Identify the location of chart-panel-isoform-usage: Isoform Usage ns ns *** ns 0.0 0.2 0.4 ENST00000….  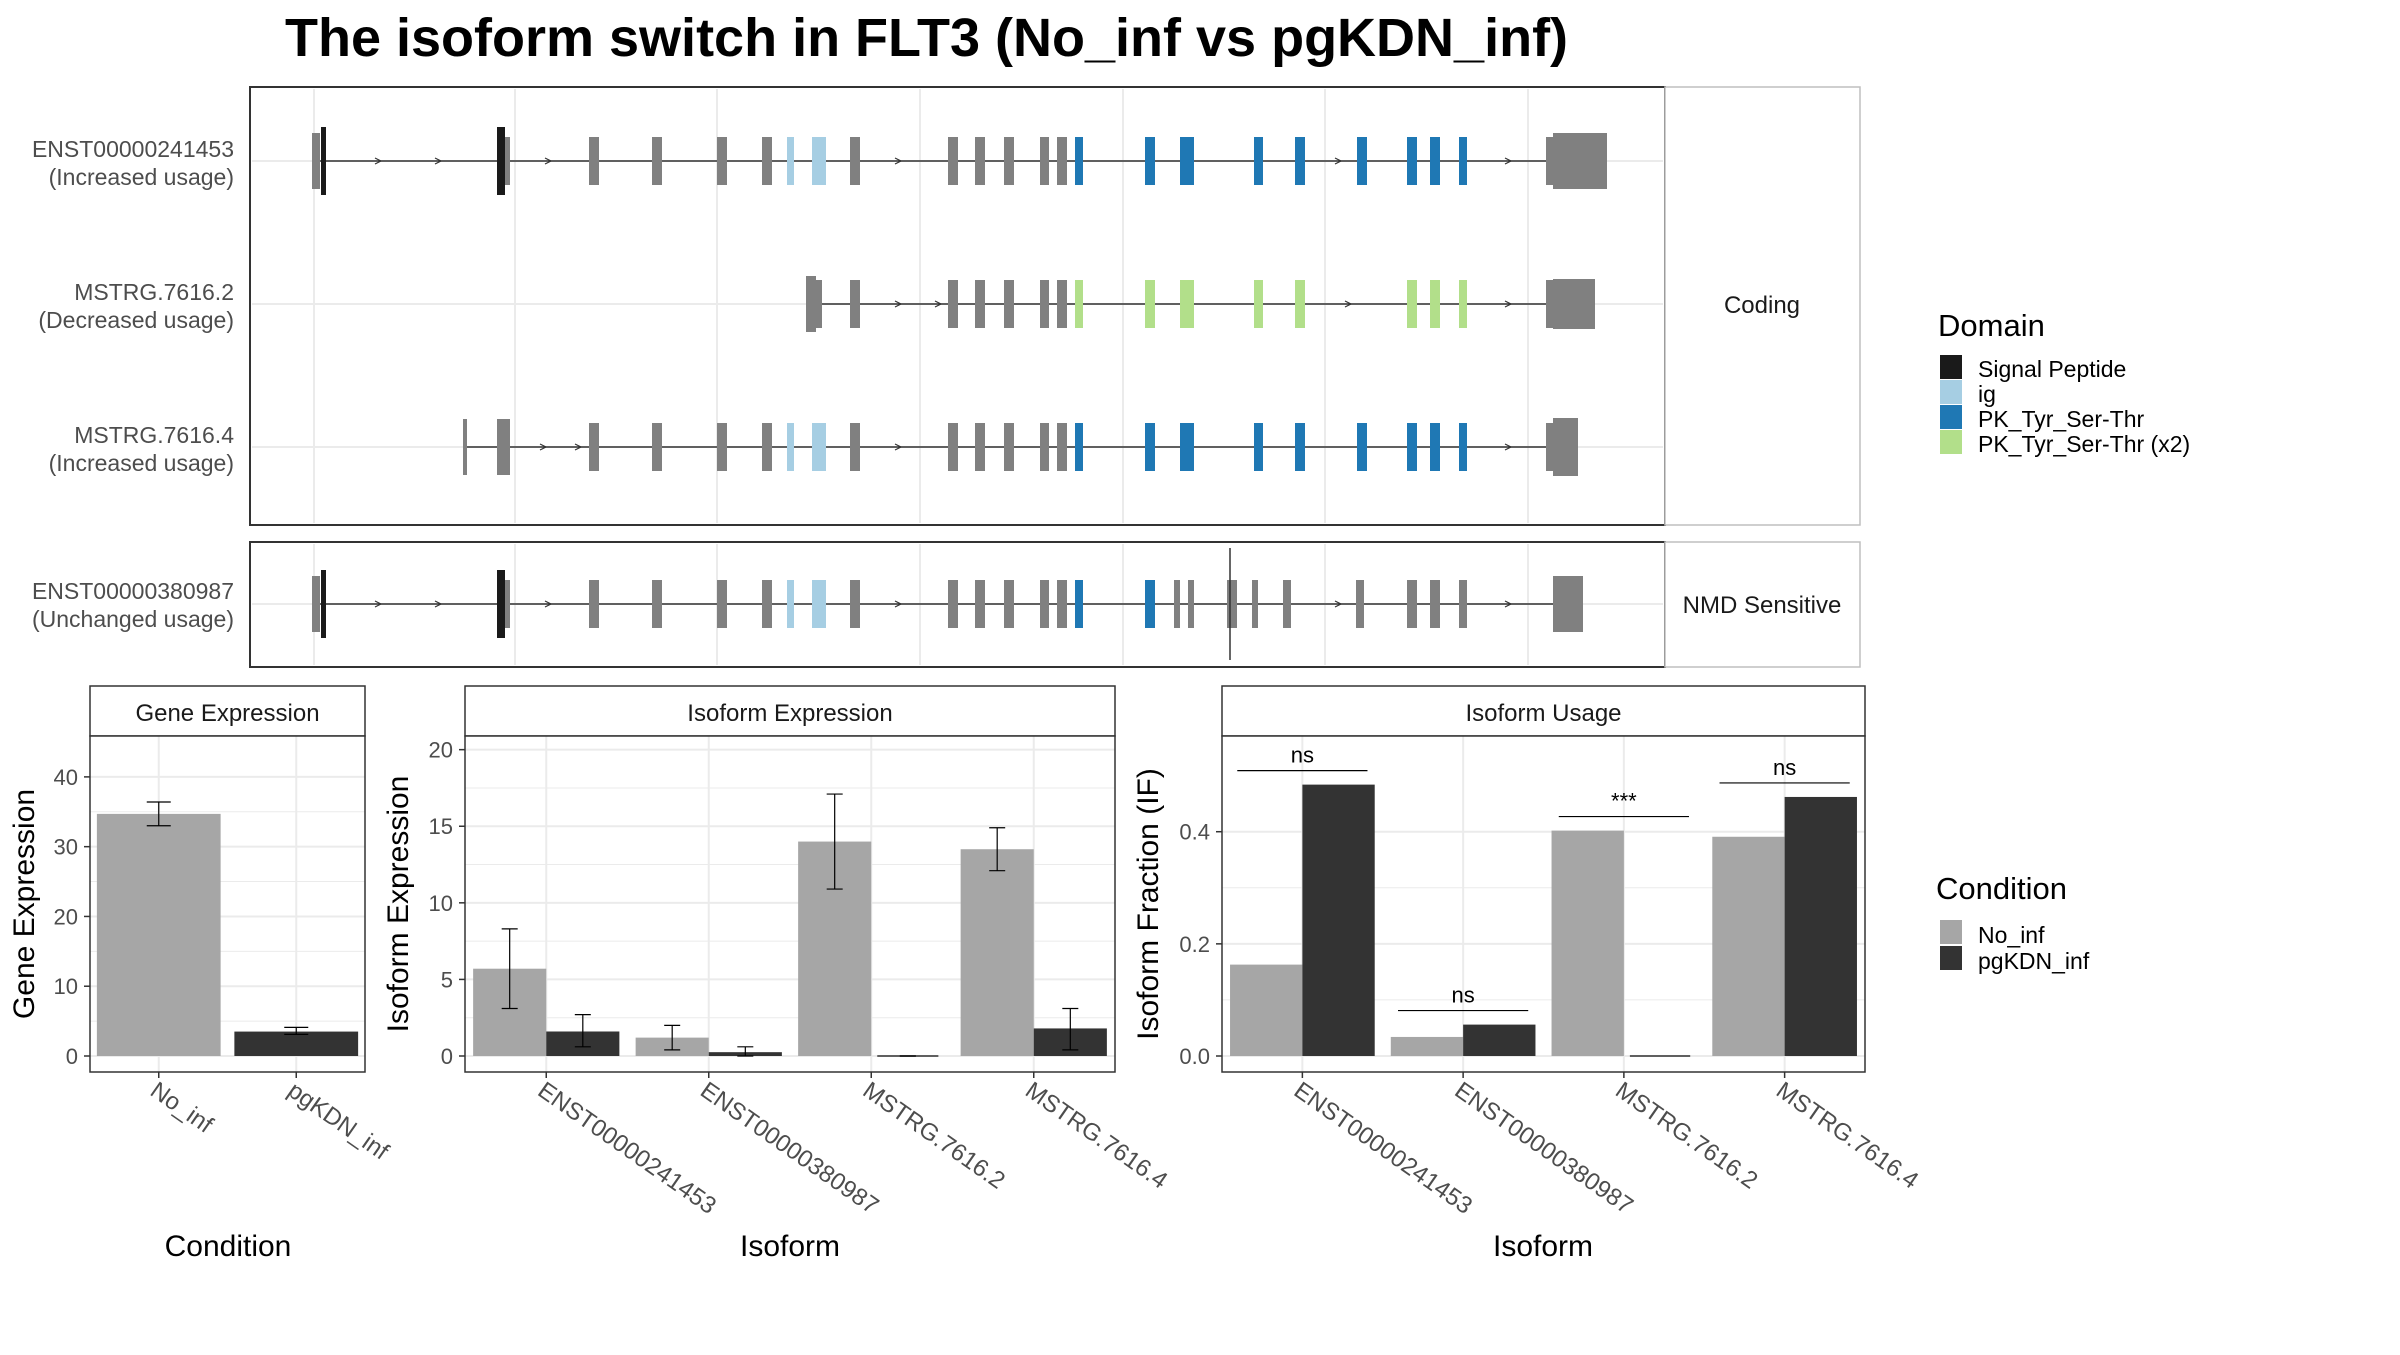
(1527, 974).